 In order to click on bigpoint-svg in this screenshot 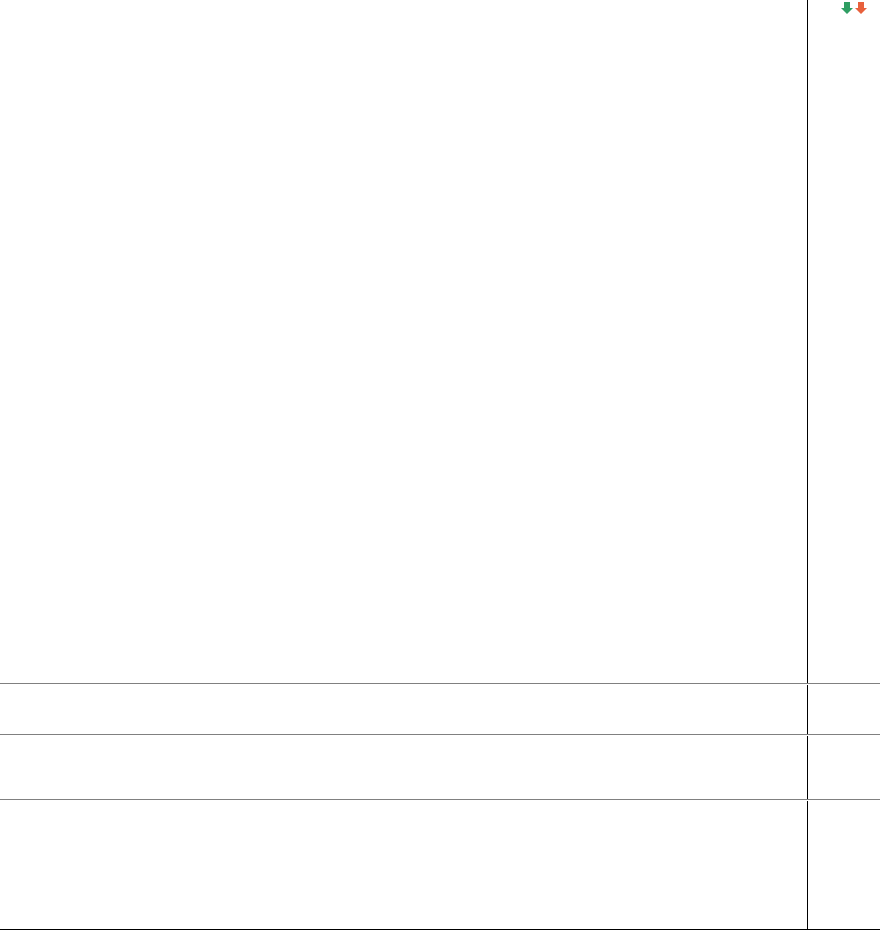, I will do `click(404, 710)`.